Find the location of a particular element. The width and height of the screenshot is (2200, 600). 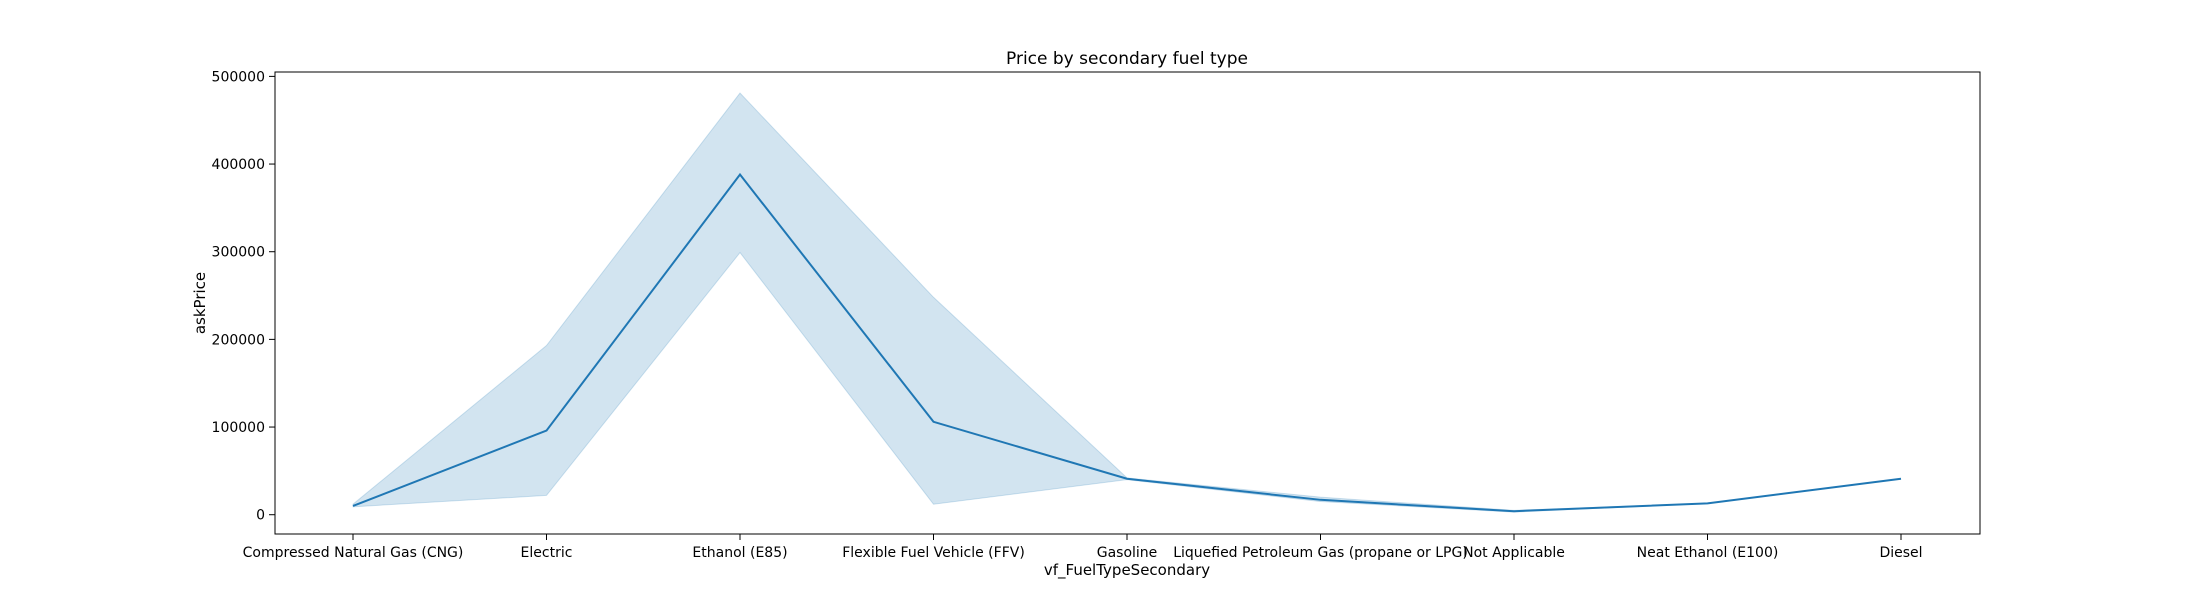

chart-title: Price by secondary fuel type is located at coordinates (1127, 59).